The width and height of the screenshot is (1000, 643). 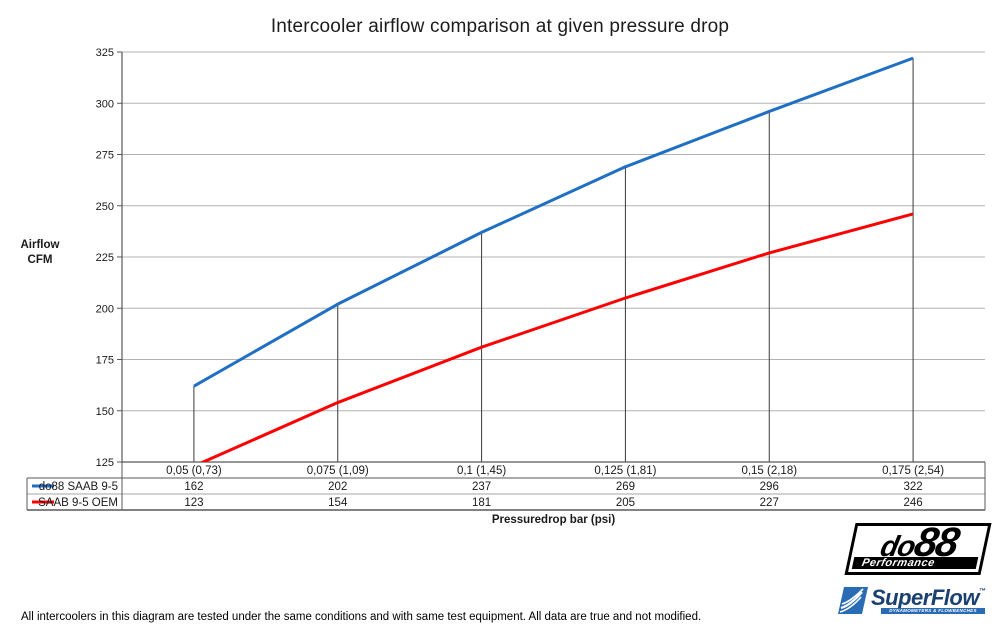 I want to click on table-cell-value: 269, so click(x=625, y=487).